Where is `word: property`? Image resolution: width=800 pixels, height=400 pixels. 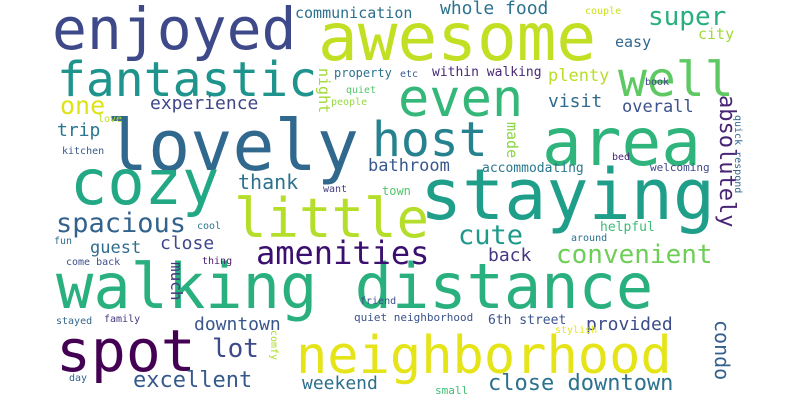 word: property is located at coordinates (363, 73).